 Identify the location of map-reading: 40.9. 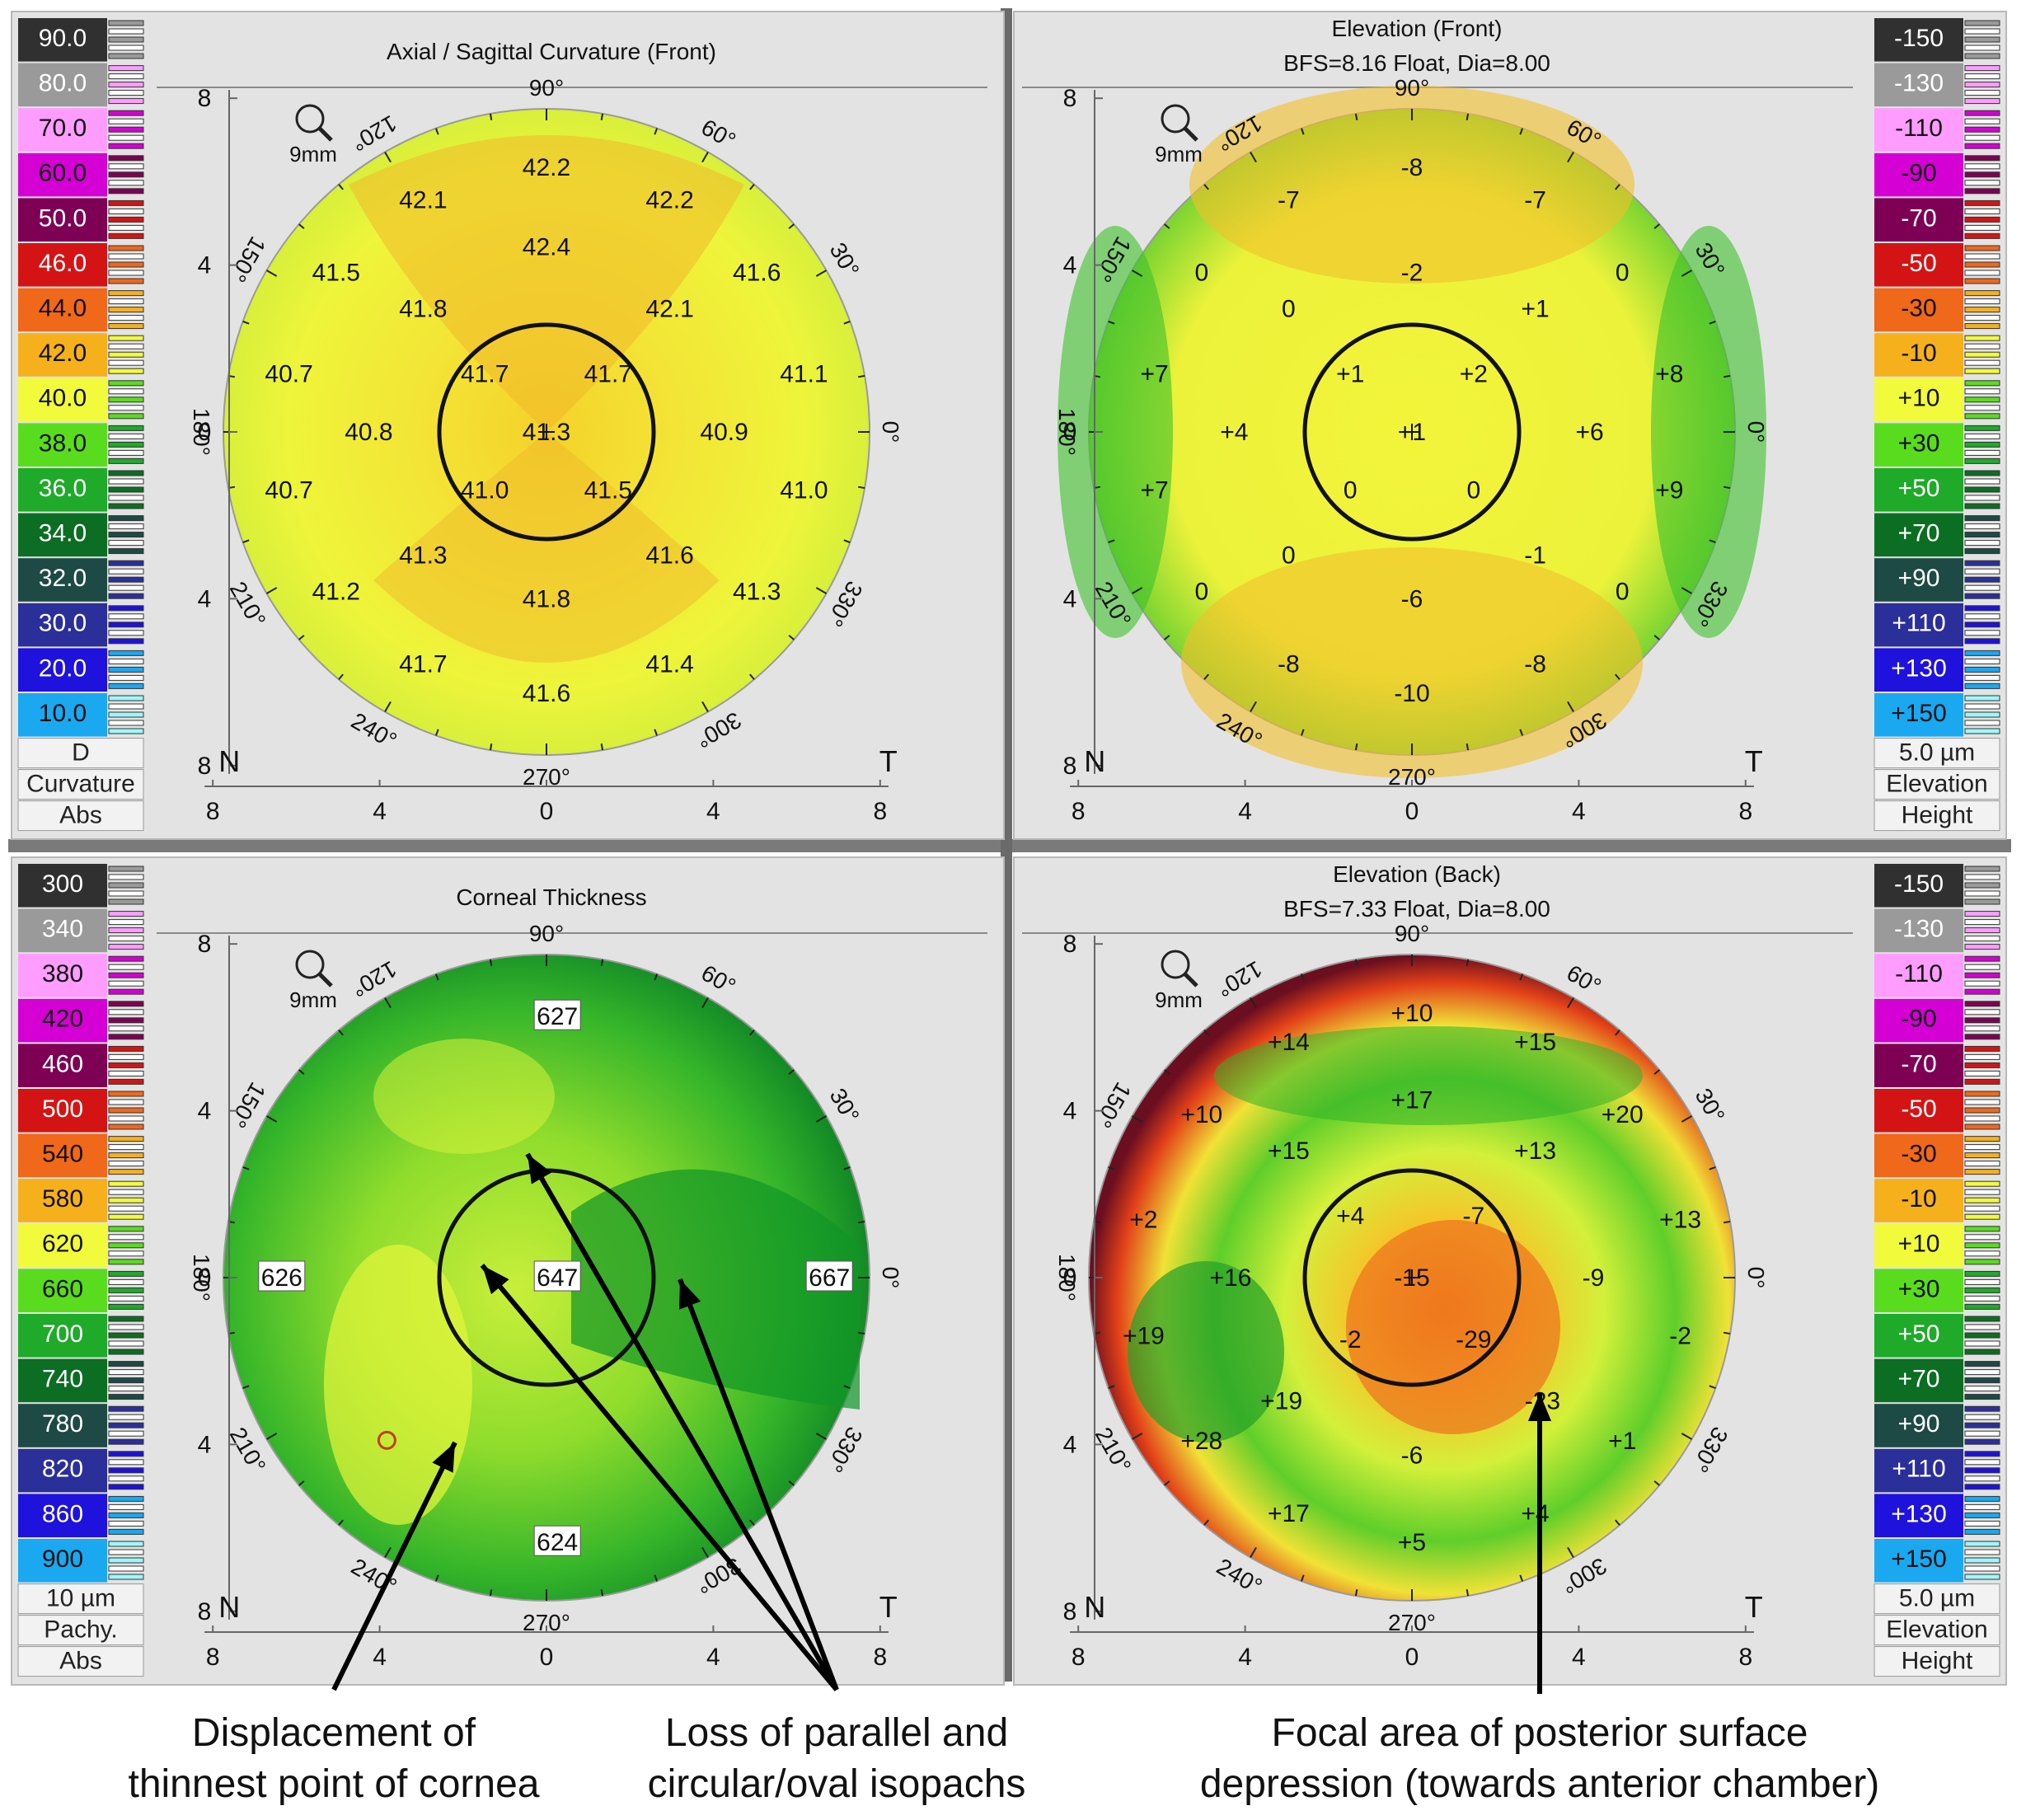
(724, 432).